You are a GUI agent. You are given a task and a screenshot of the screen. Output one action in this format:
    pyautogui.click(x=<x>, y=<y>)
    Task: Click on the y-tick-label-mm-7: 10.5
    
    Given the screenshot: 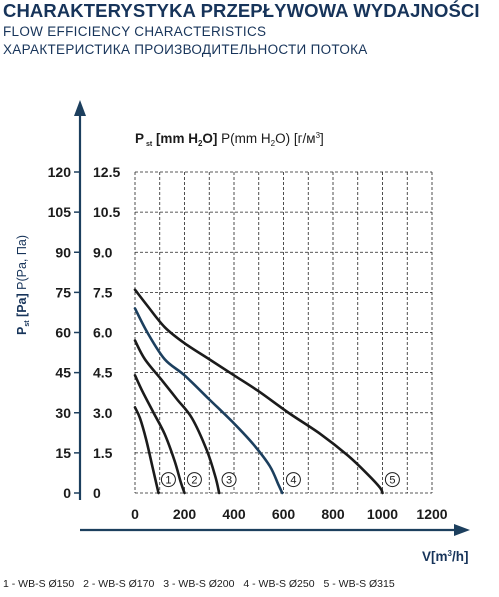 What is the action you would take?
    pyautogui.click(x=106, y=212)
    